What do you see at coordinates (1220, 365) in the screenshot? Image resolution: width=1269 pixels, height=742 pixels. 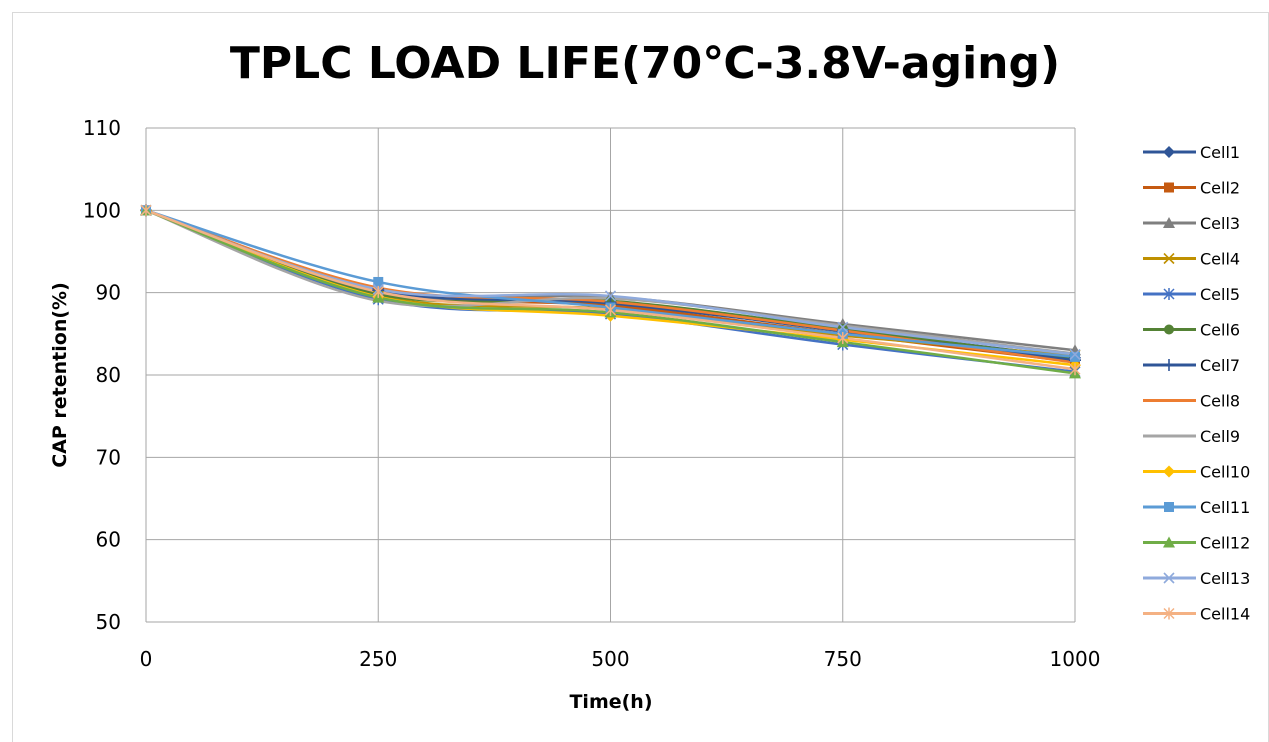 I see `legend-label: Cell7` at bounding box center [1220, 365].